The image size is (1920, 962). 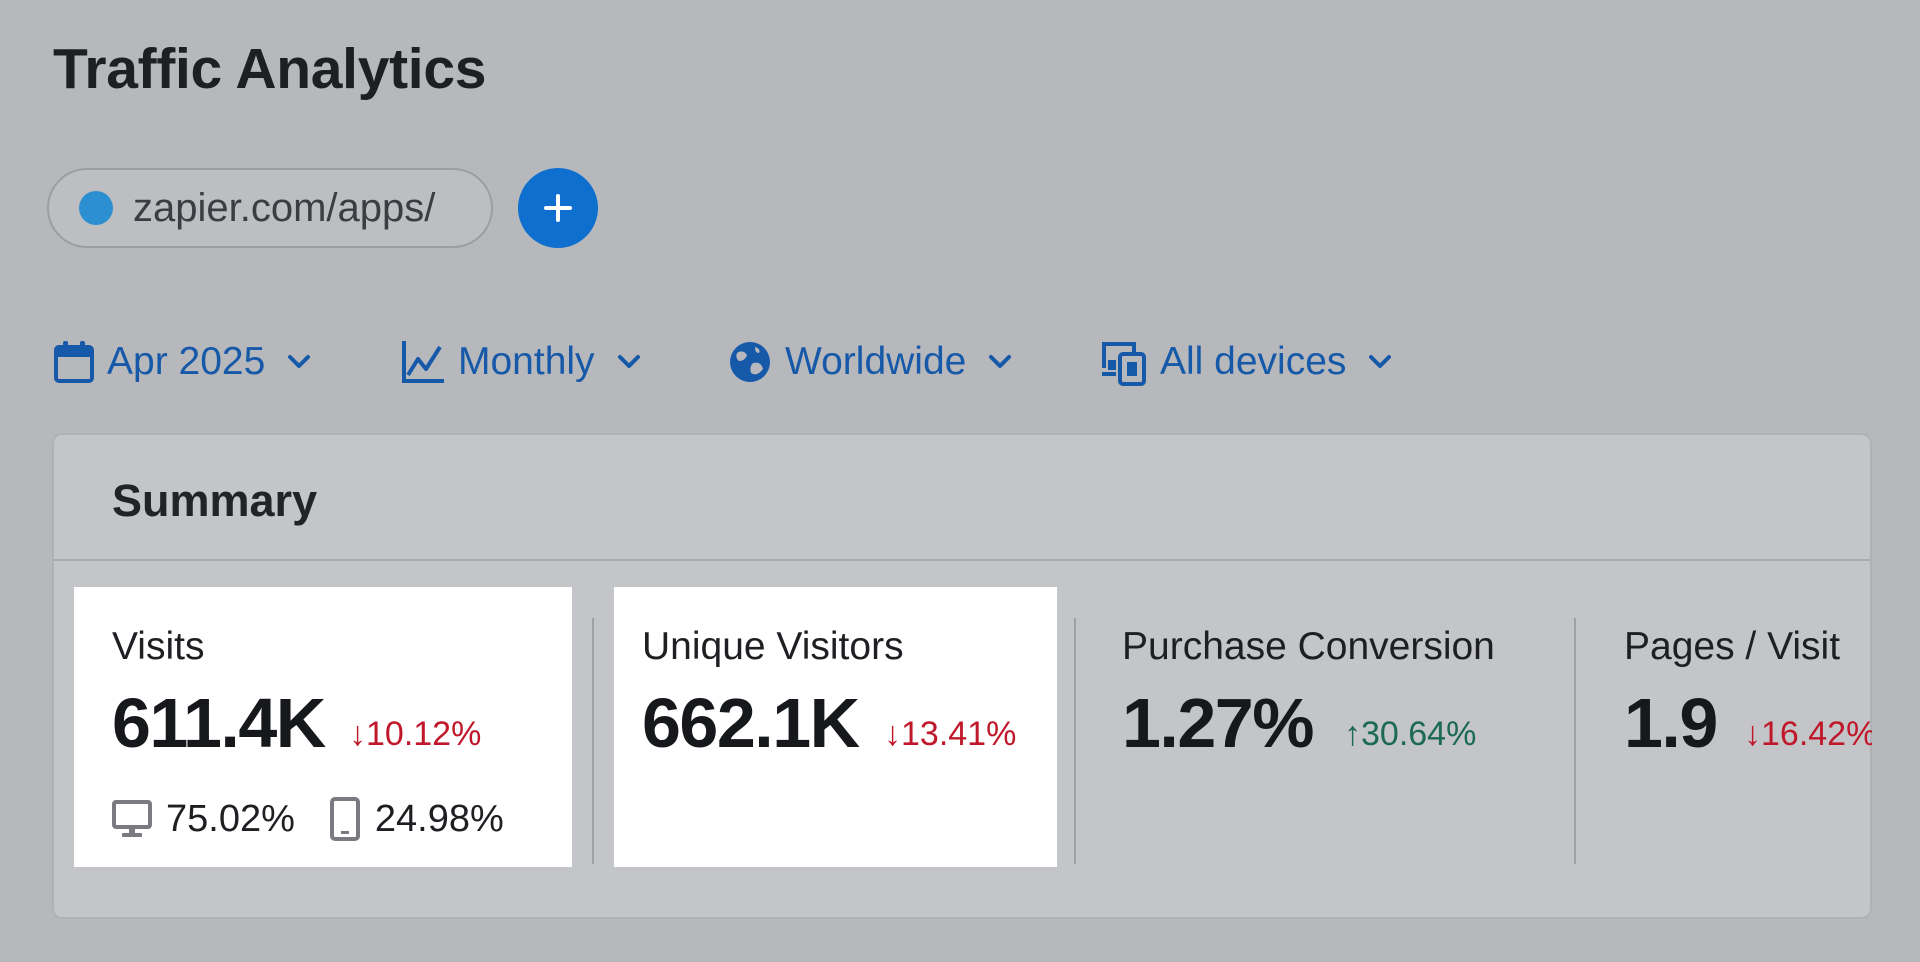 I want to click on metric-visits: Visits 611.4K ↓10.12% 75.02% 24.98%, so click(x=323, y=727).